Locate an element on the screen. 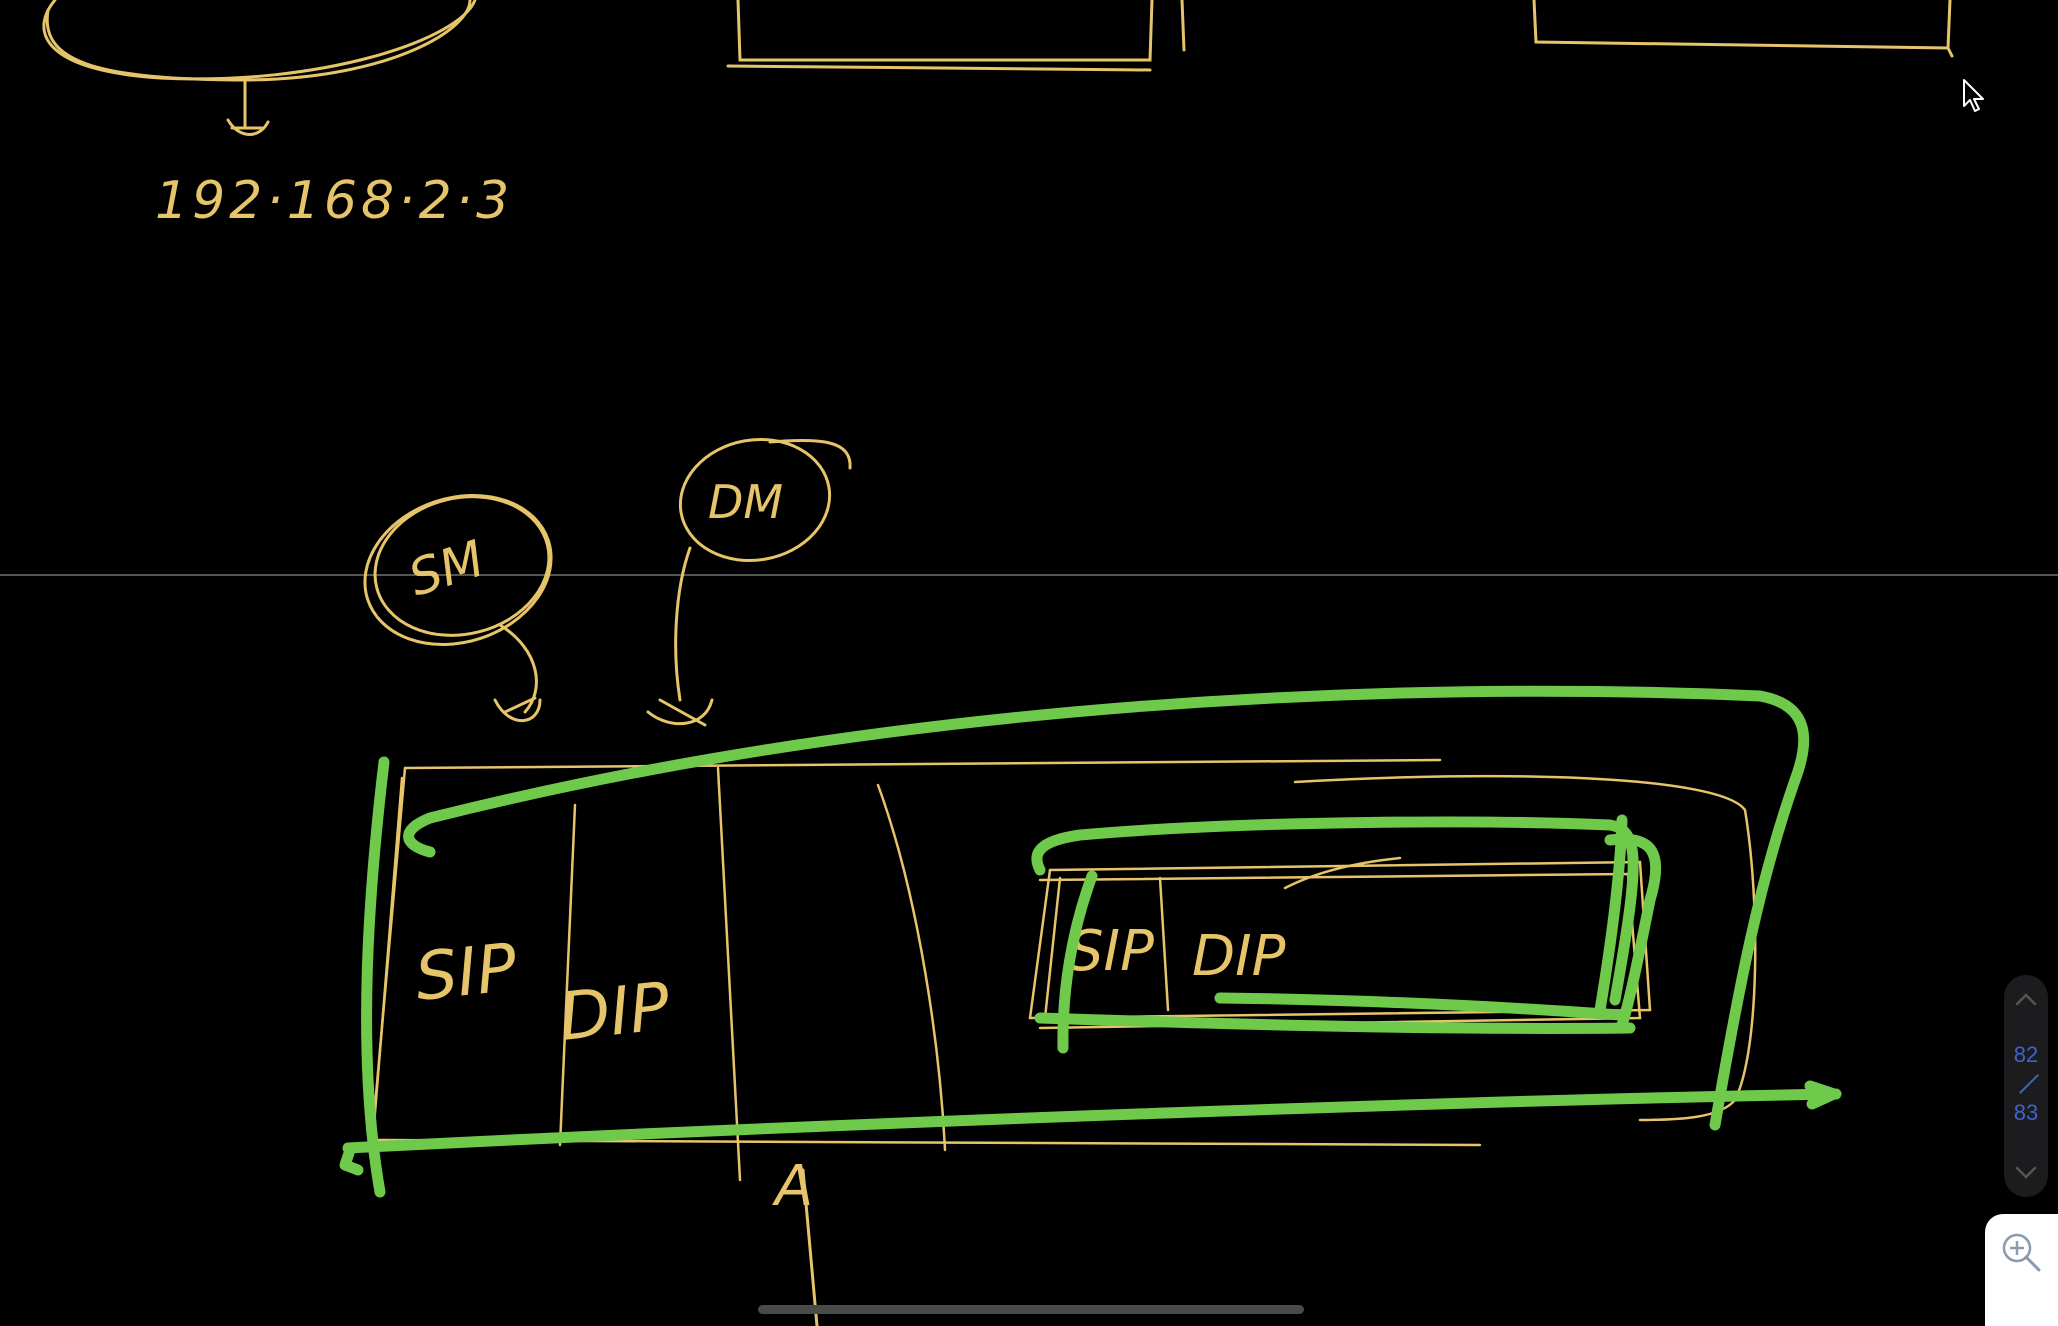 The image size is (2058, 1326). horizontal-scrollbar is located at coordinates (1031, 1309).